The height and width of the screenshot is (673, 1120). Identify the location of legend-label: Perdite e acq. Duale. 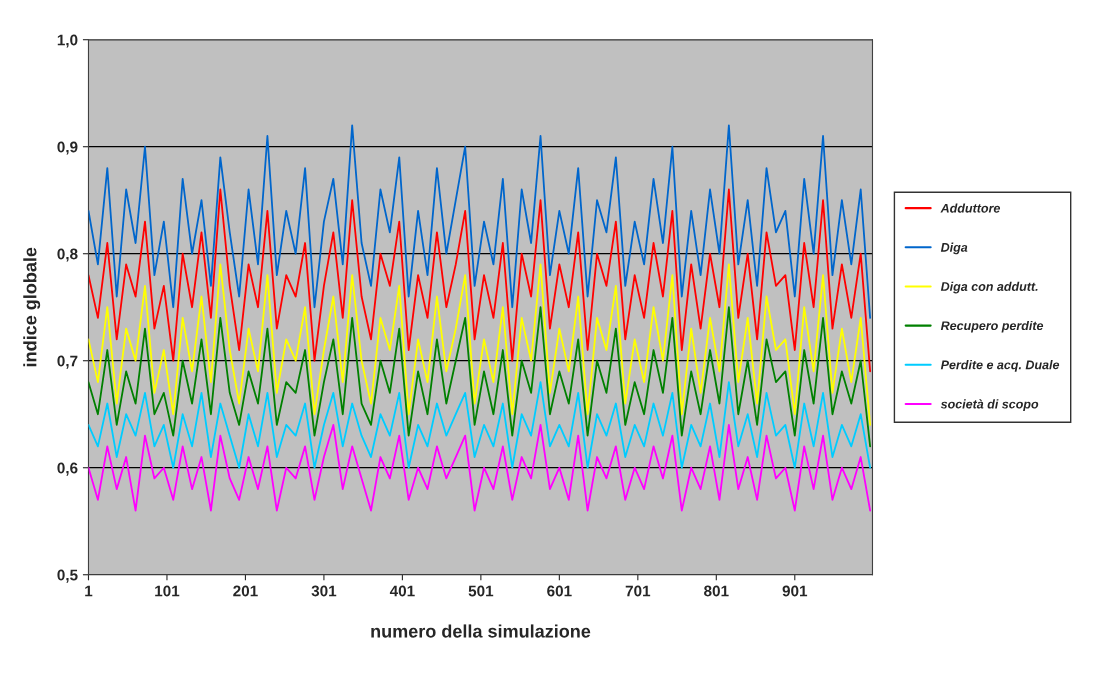
(1000, 366).